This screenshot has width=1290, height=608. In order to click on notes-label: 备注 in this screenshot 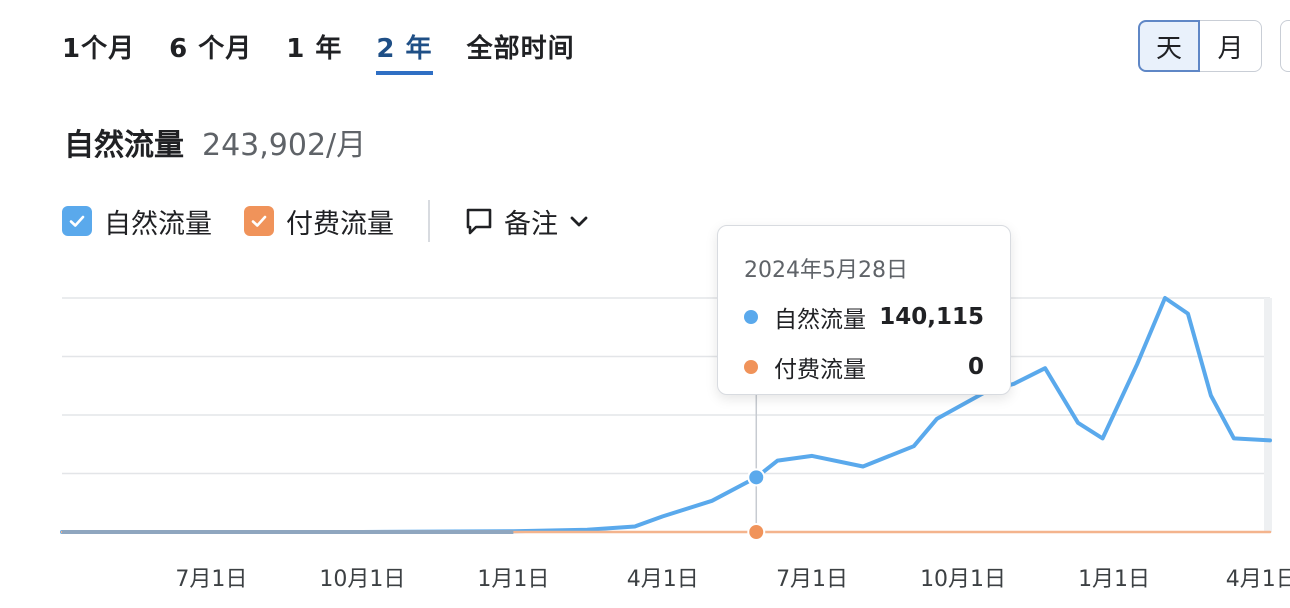, I will do `click(531, 224)`.